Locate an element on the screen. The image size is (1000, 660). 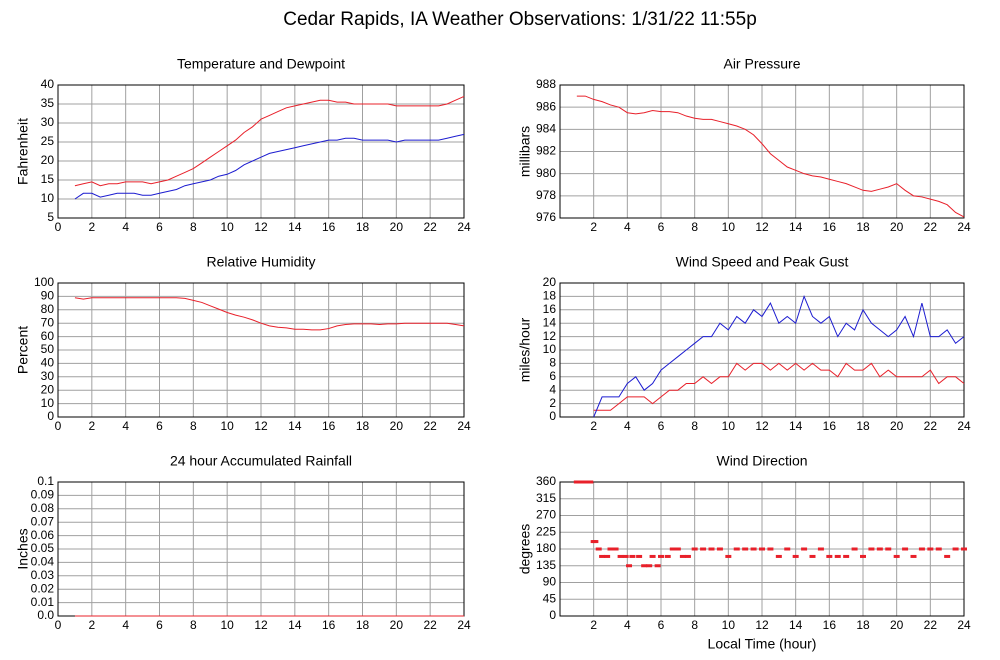
y-tick-label: 12 is located at coordinates (550, 336).